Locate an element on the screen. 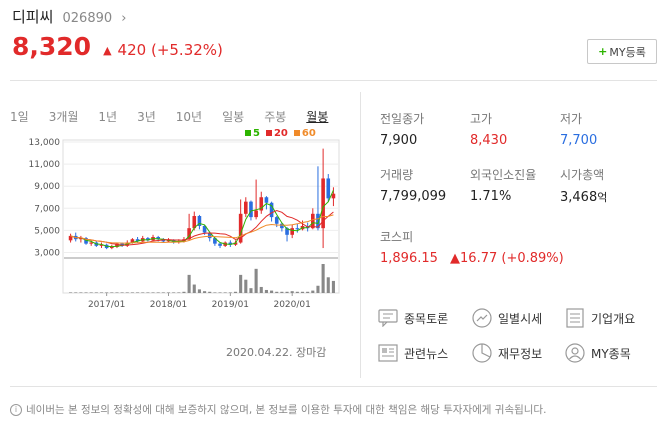 The width and height of the screenshot is (667, 436). y-tick-label: 5,000 is located at coordinates (47, 231).